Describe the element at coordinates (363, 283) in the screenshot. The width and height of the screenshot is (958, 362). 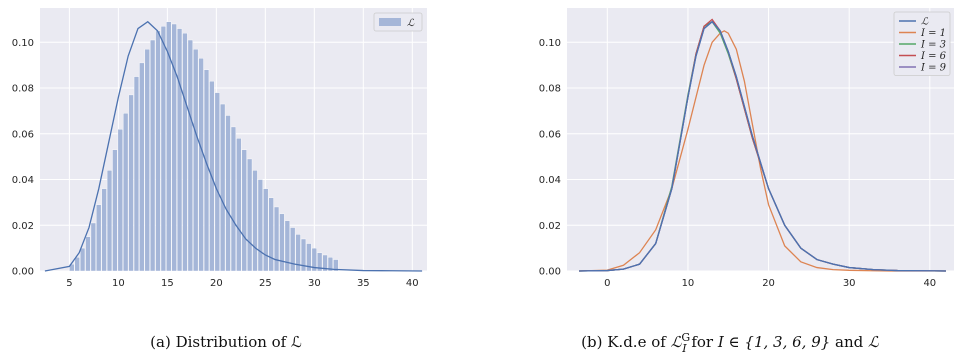
I see `x-tick-label: 35` at that location.